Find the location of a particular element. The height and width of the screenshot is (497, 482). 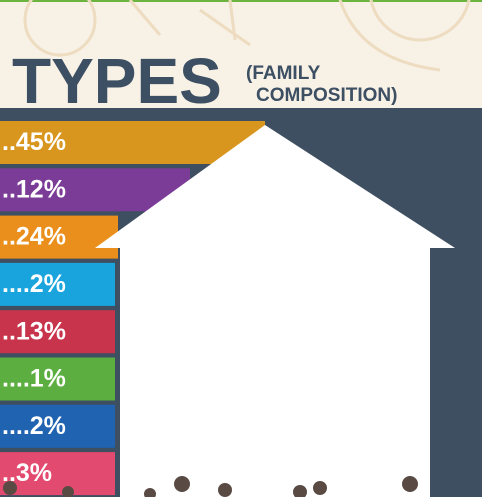

subtitle: (FAMILY is located at coordinates (283, 73).